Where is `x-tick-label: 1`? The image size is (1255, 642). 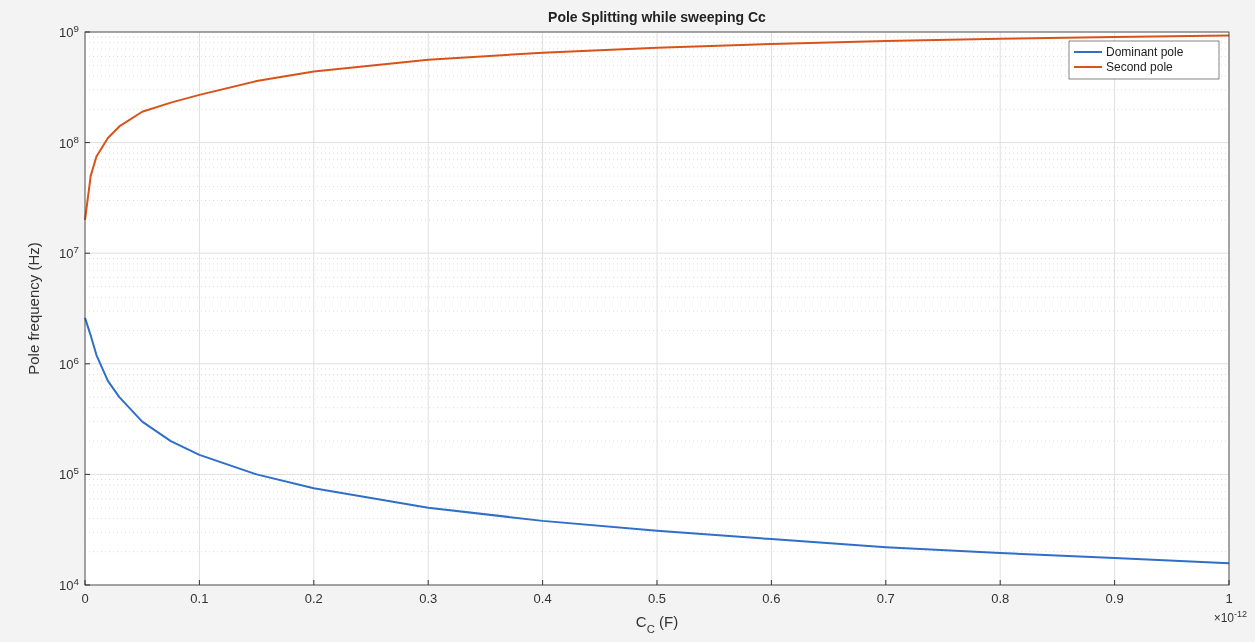 x-tick-label: 1 is located at coordinates (1229, 598).